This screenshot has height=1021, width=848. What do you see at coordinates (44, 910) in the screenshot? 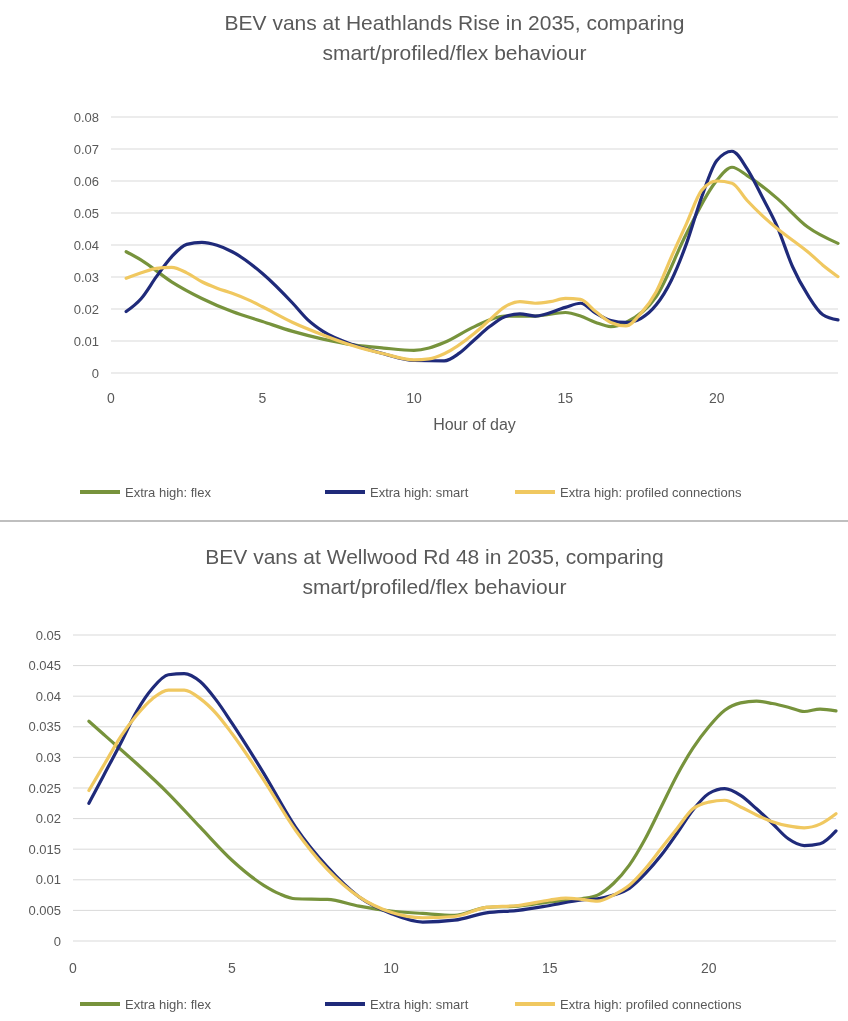
I see `y-tick-label: 0.005` at bounding box center [44, 910].